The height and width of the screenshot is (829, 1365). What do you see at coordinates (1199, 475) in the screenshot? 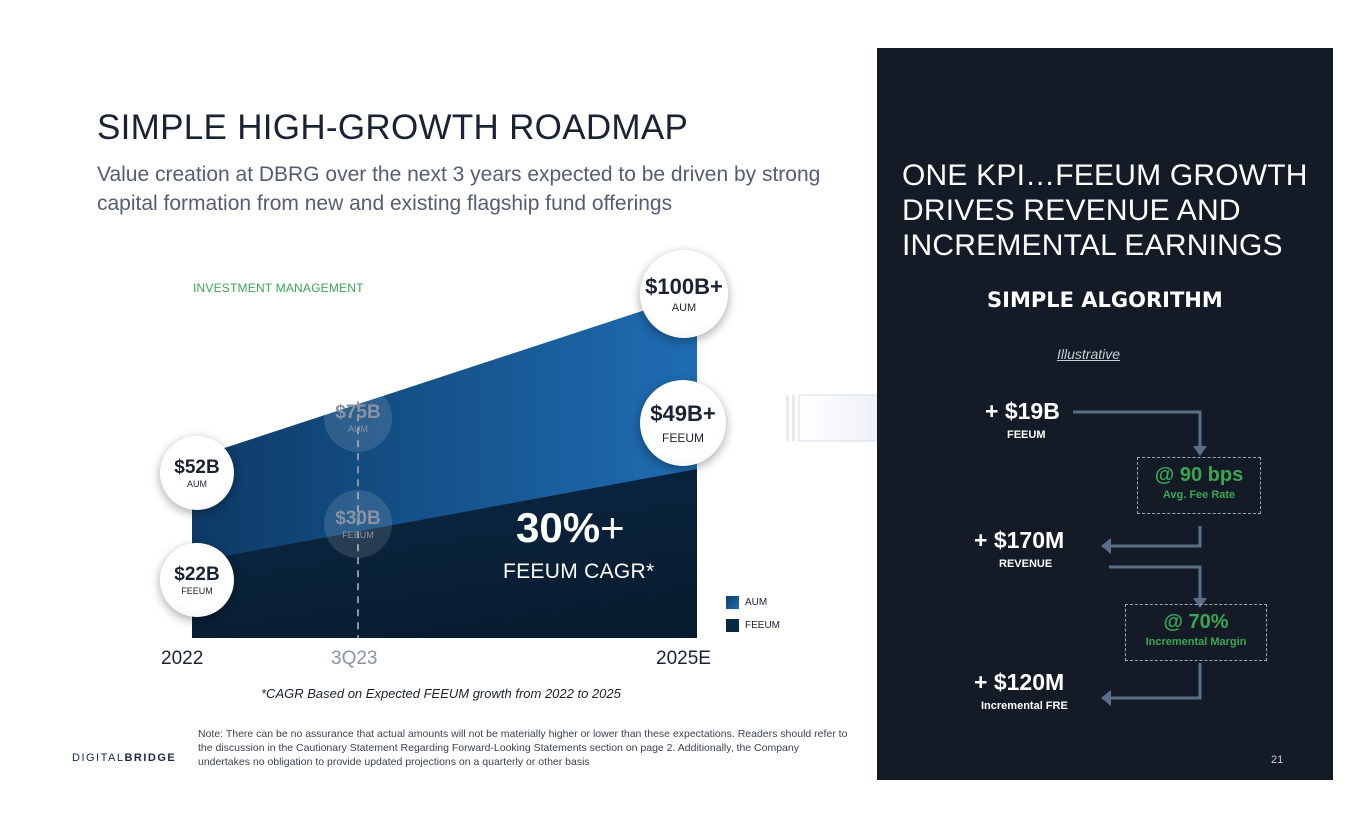
I see `fee-rate-value: @ 90 bps` at bounding box center [1199, 475].